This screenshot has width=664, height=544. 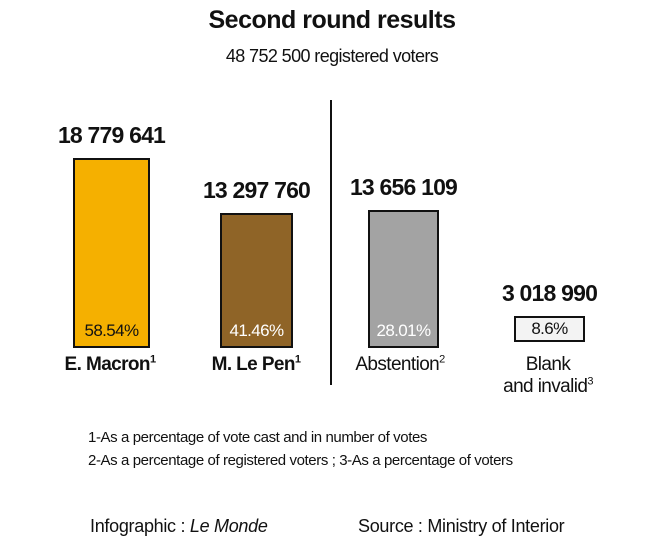 I want to click on bar-lepen, so click(x=256, y=280).